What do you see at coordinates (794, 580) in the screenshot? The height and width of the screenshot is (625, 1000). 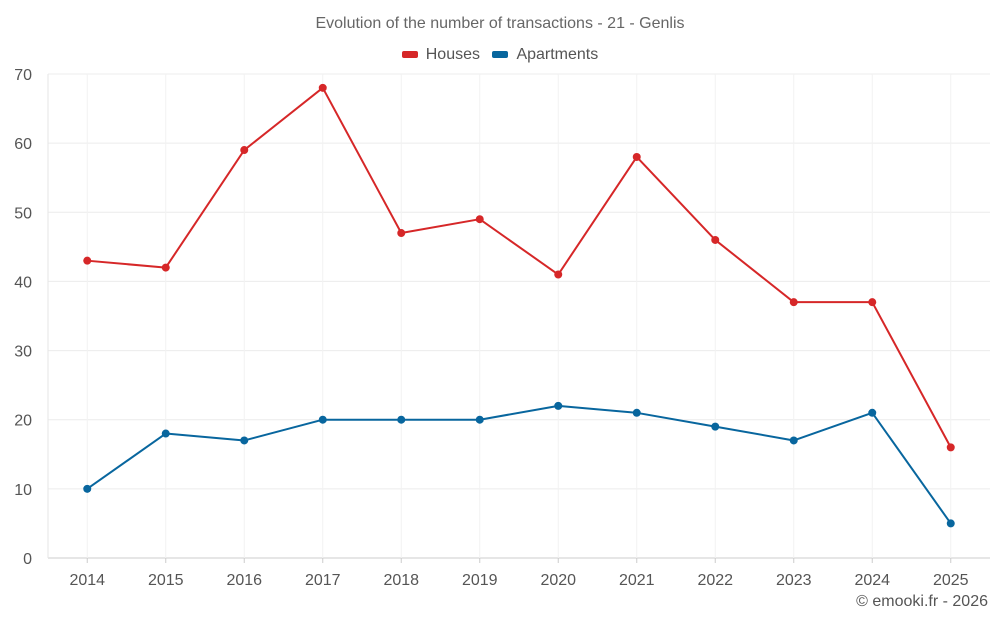 I see `x-tick-label: 2023` at bounding box center [794, 580].